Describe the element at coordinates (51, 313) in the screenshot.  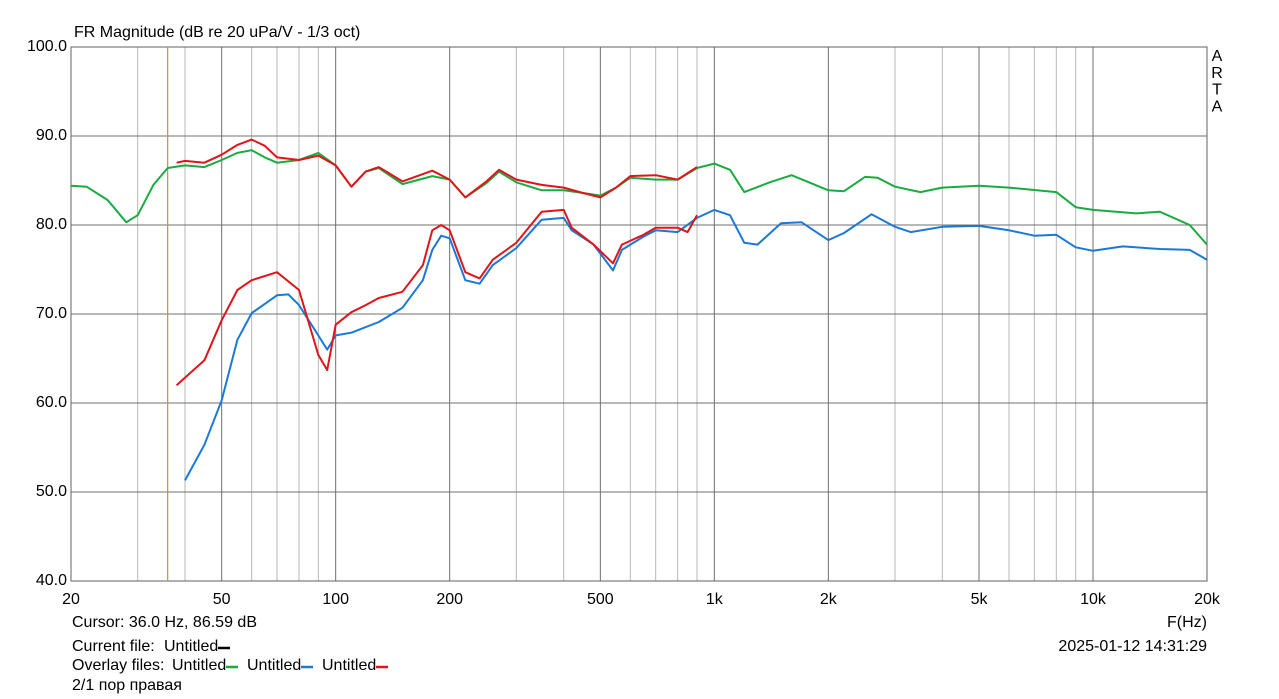
I see `y-tick-label: 70.0` at that location.